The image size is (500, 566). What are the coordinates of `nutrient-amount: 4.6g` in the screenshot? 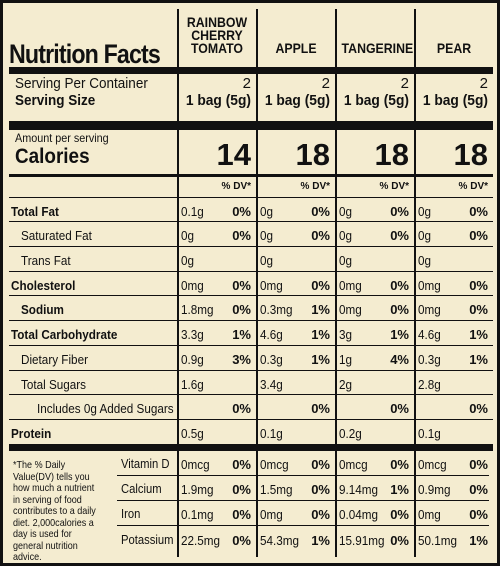 It's located at (429, 334).